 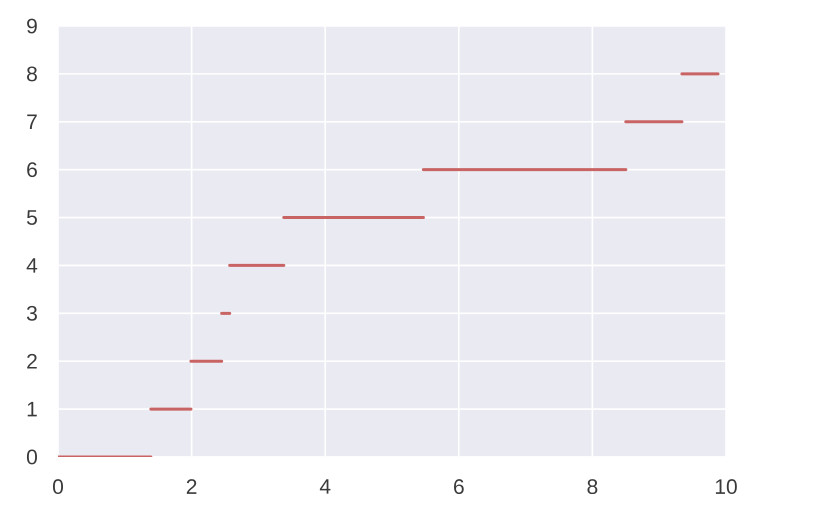 I want to click on y-tick-label: 5, so click(x=31, y=217).